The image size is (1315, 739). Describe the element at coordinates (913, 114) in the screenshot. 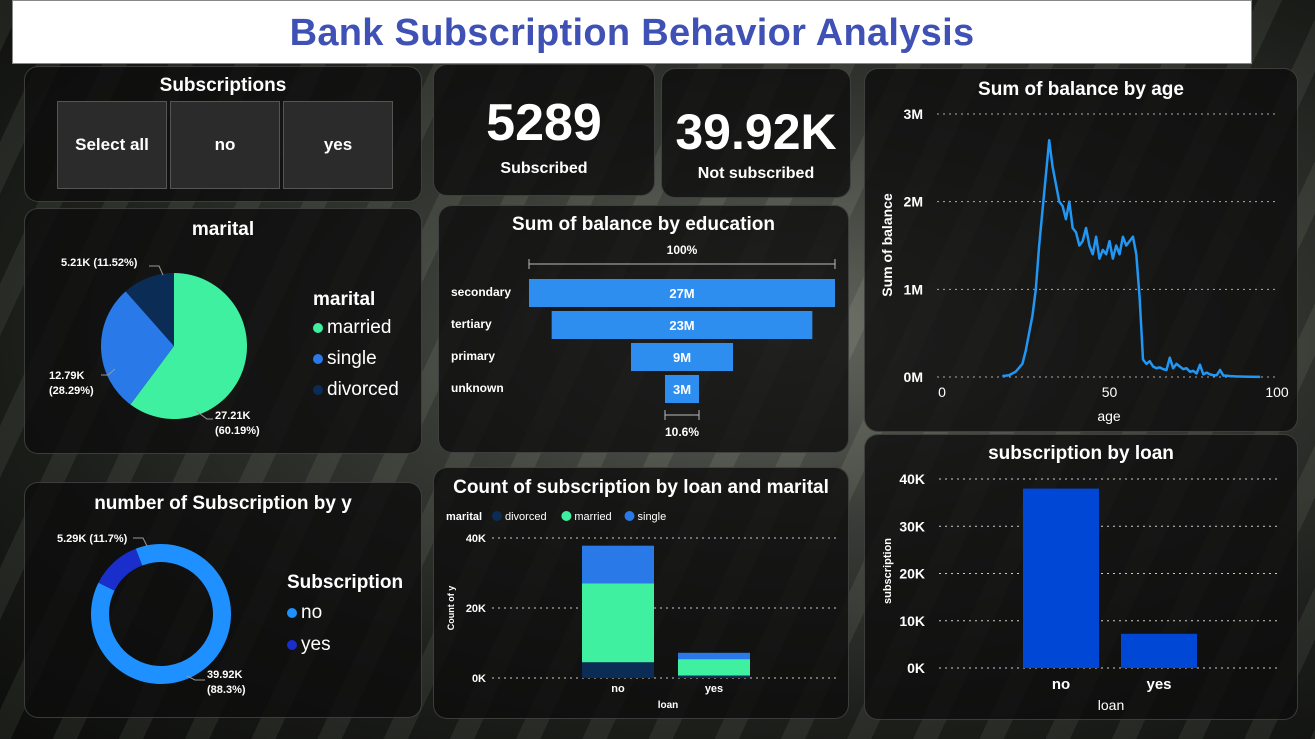

I see `line-ytick-label: 3M` at that location.